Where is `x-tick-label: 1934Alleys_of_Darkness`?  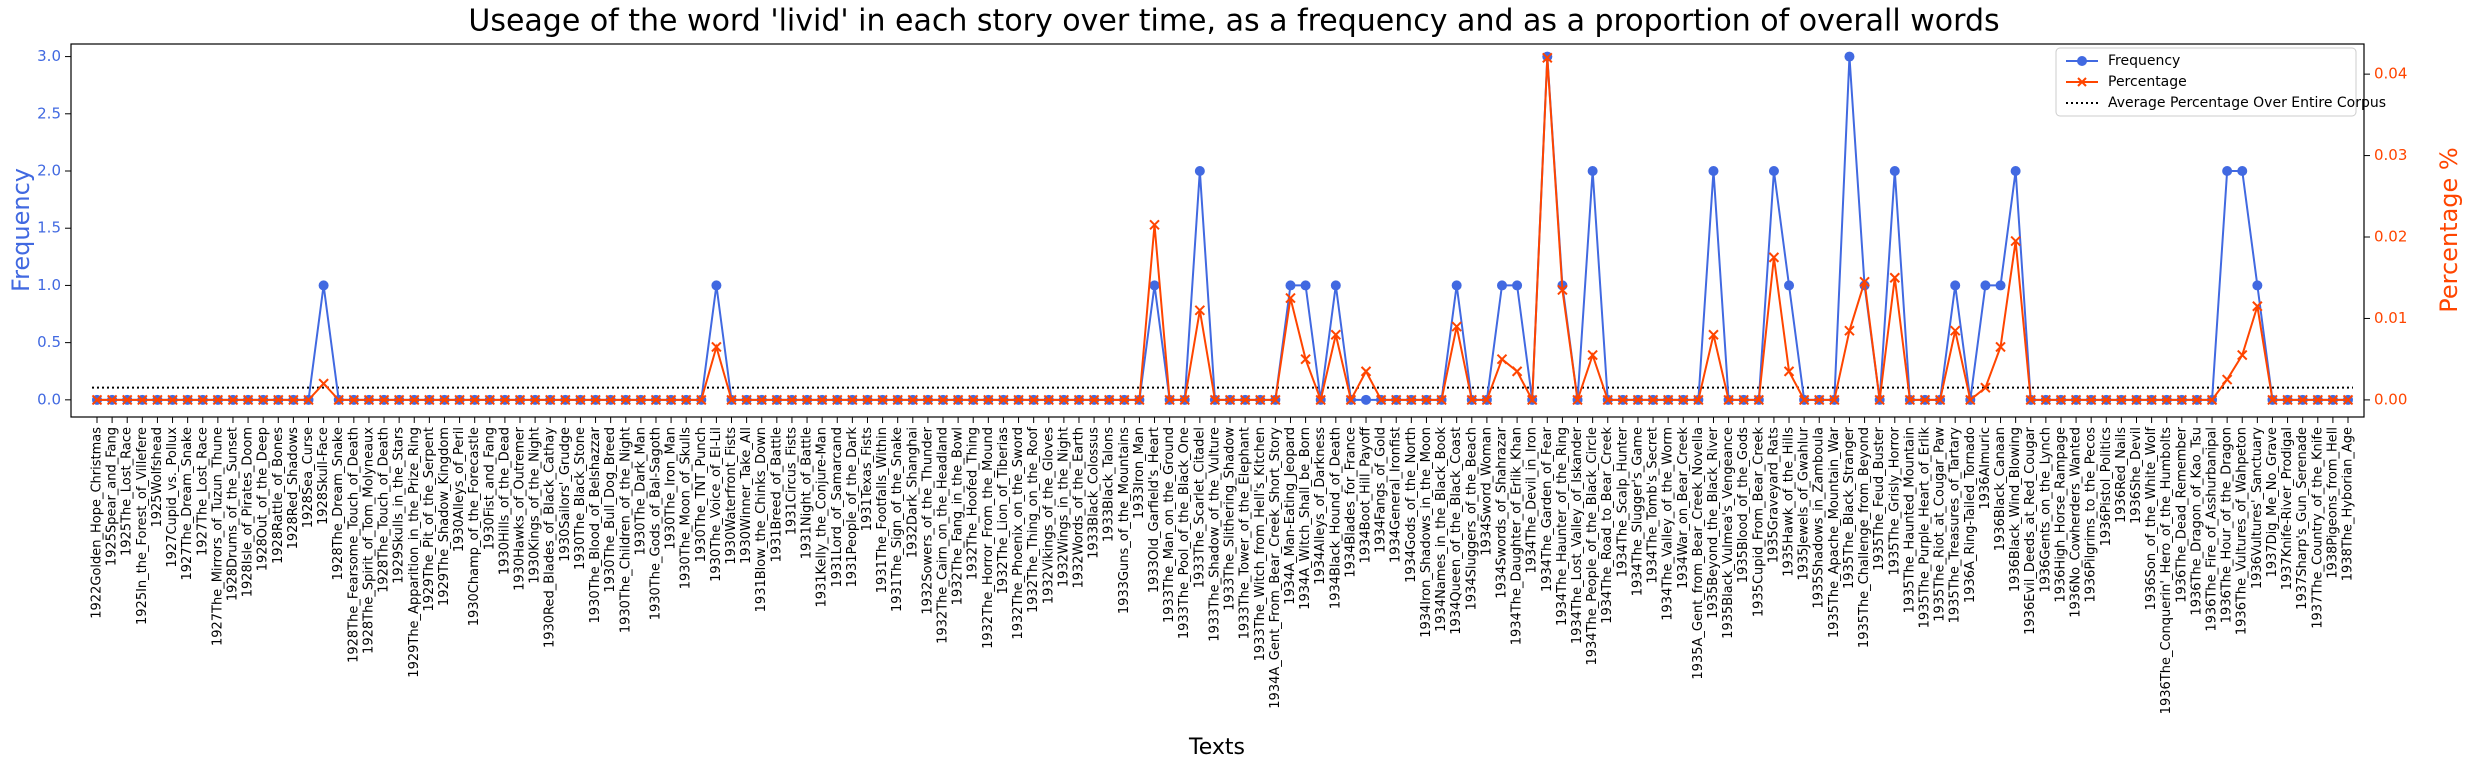 x-tick-label: 1934Alleys_of_Darkness is located at coordinates (1320, 506).